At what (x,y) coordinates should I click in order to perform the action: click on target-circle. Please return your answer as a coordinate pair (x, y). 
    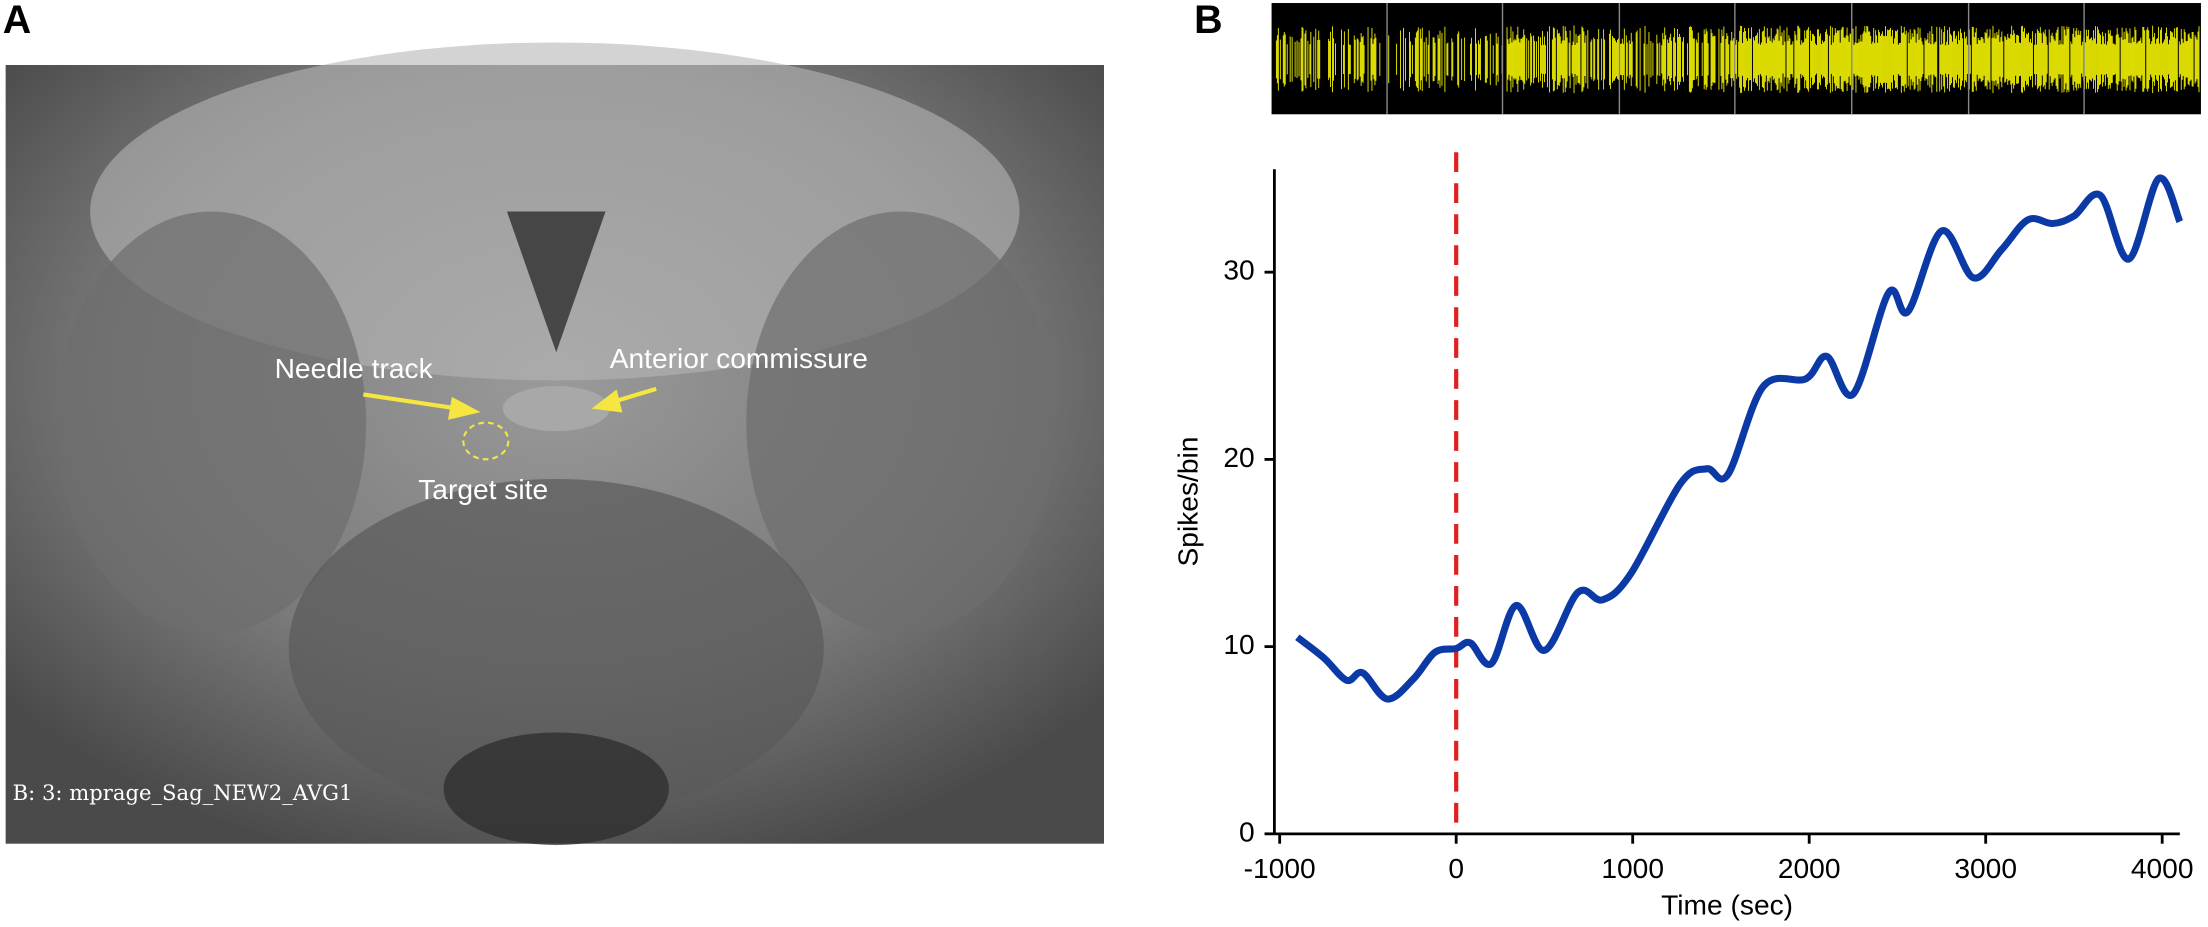
    Looking at the image, I should click on (486, 441).